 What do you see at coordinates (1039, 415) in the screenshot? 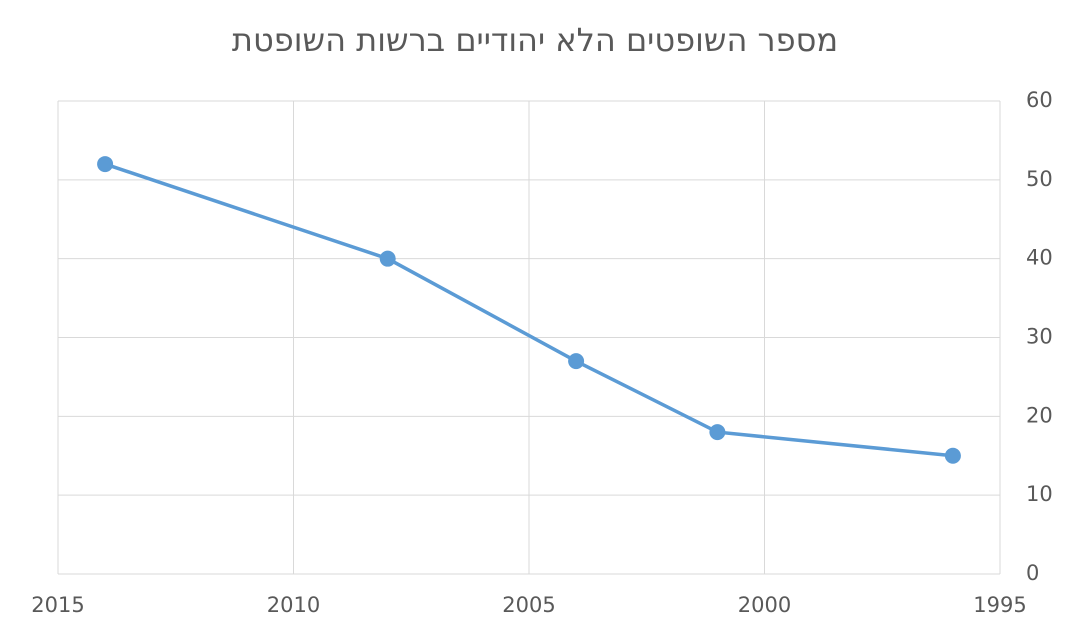
I see `y-tick-label: 20` at bounding box center [1039, 415].